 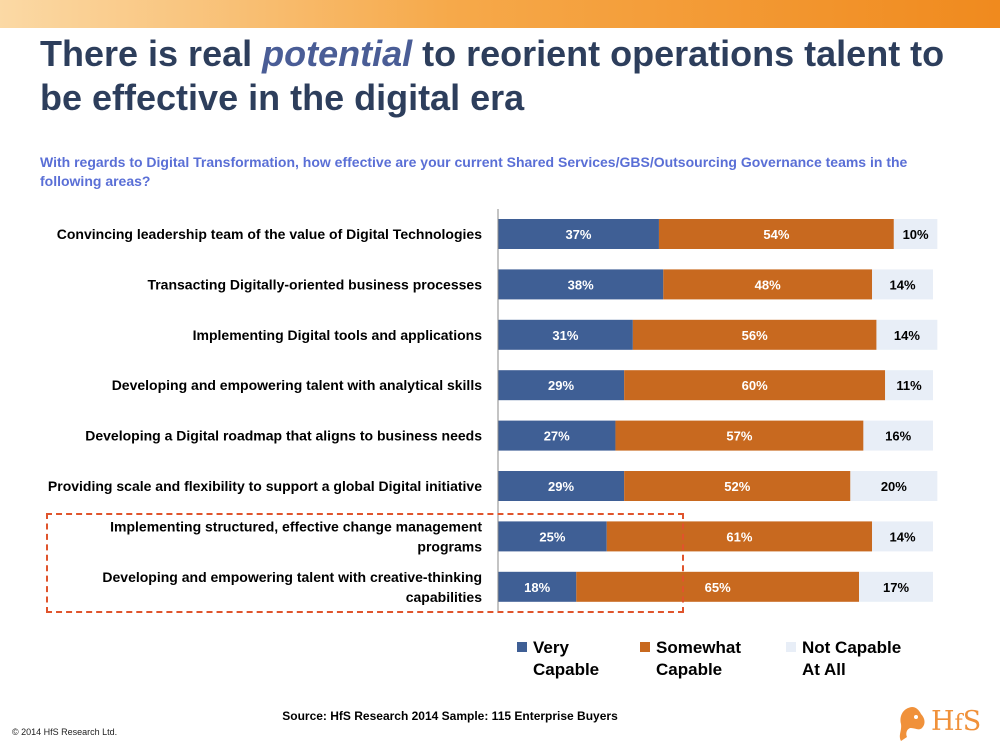 I want to click on legend-item-not-capable: Not Capable At All, so click(x=861, y=660).